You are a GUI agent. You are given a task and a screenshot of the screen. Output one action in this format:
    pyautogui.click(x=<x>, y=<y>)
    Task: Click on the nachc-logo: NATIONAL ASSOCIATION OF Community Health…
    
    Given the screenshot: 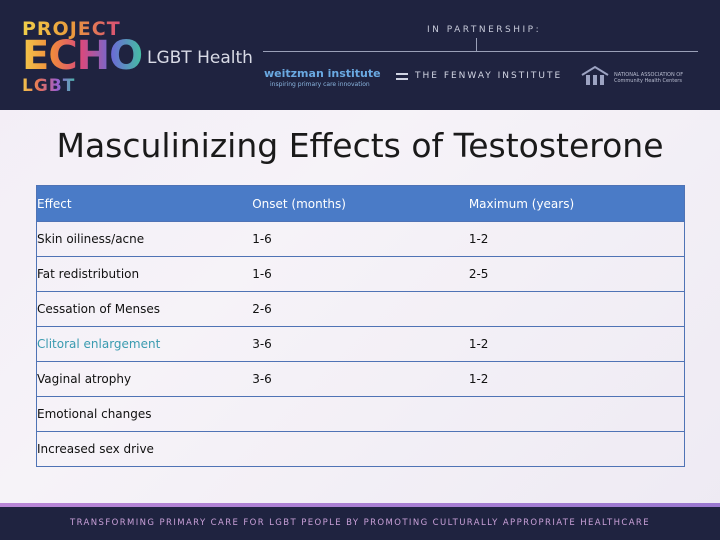 What is the action you would take?
    pyautogui.click(x=649, y=78)
    